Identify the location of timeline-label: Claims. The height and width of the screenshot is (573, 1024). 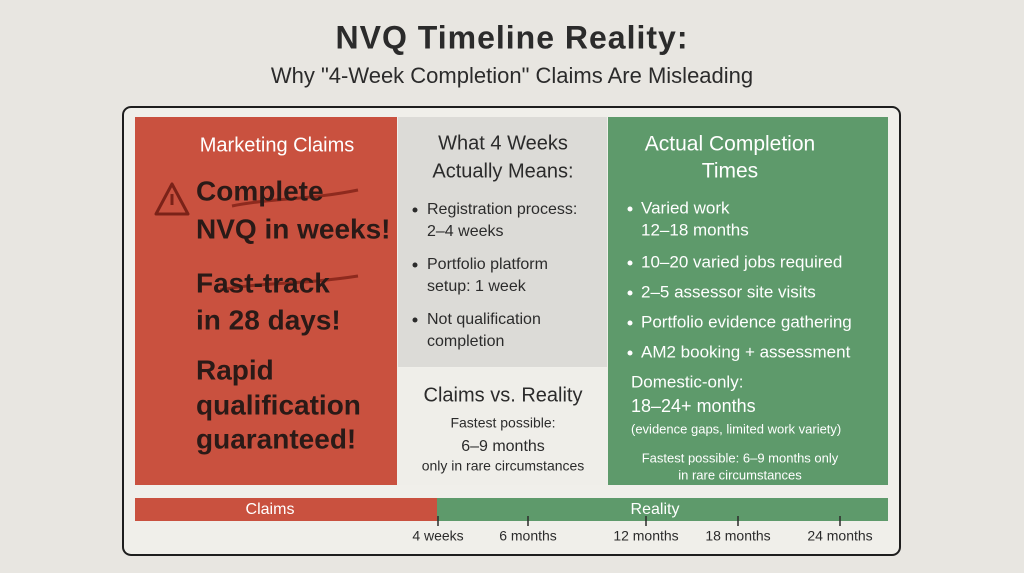
(270, 509).